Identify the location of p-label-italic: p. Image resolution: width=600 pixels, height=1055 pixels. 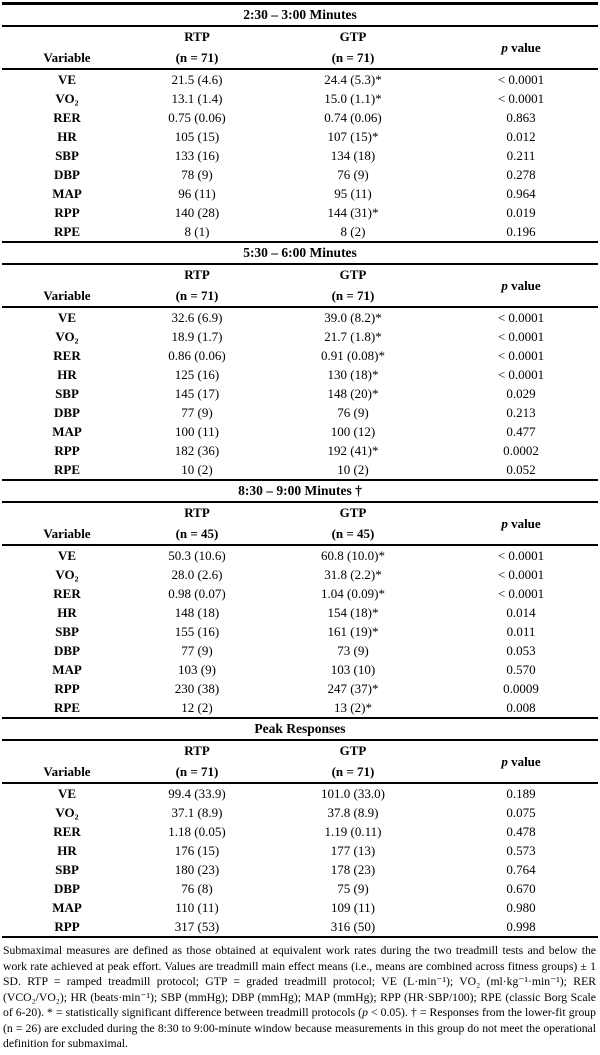
(504, 761).